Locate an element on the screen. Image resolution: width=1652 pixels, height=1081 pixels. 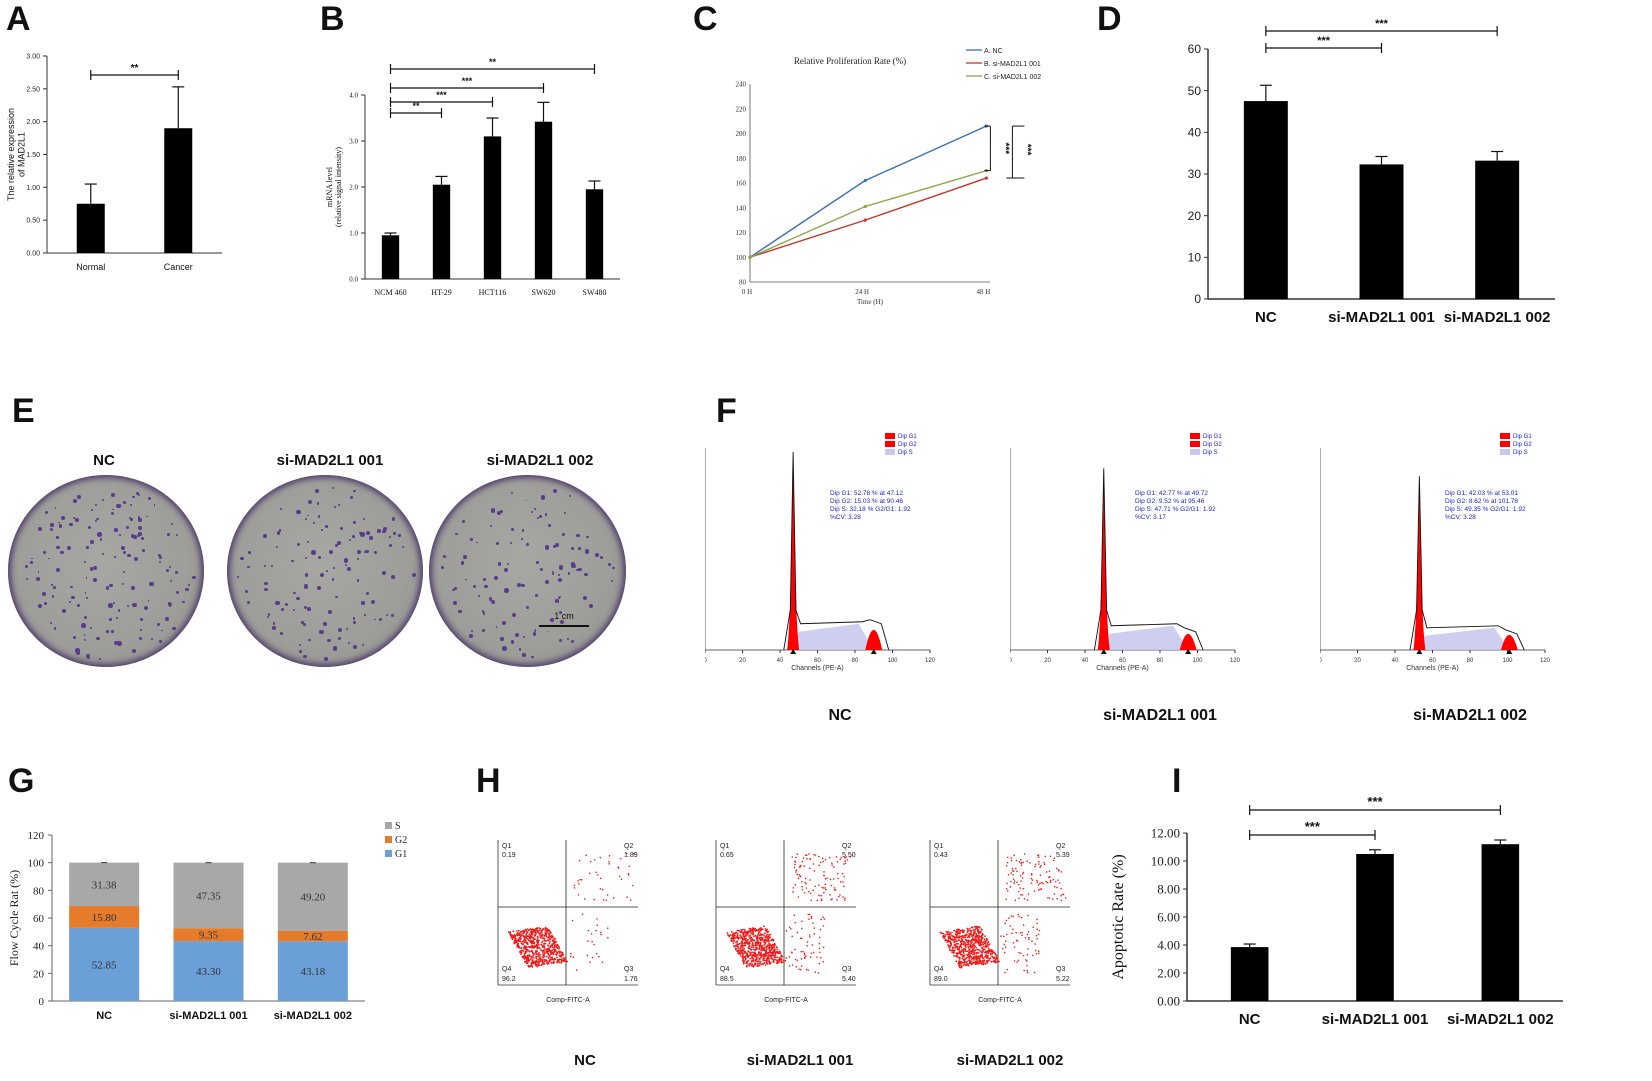
quadrant-value-q3: 5.40 is located at coordinates (849, 979).